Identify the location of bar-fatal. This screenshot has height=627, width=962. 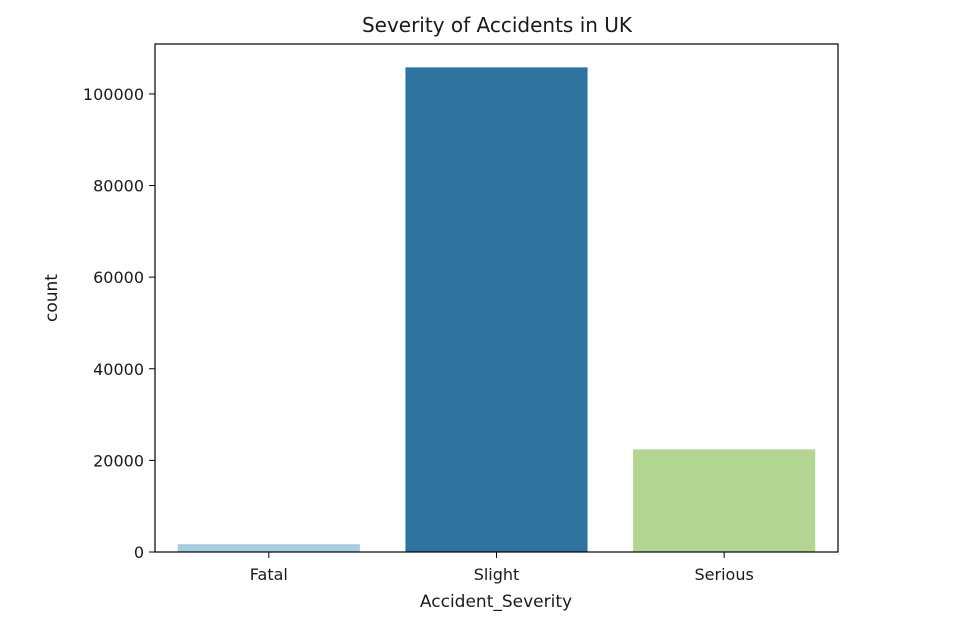
(268, 548).